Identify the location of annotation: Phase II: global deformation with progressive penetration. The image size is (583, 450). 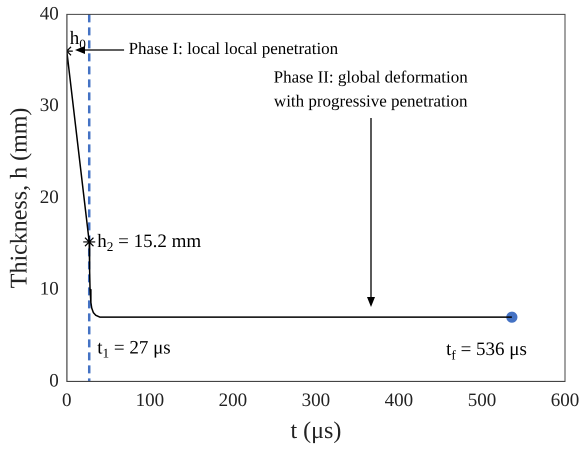
(371, 88).